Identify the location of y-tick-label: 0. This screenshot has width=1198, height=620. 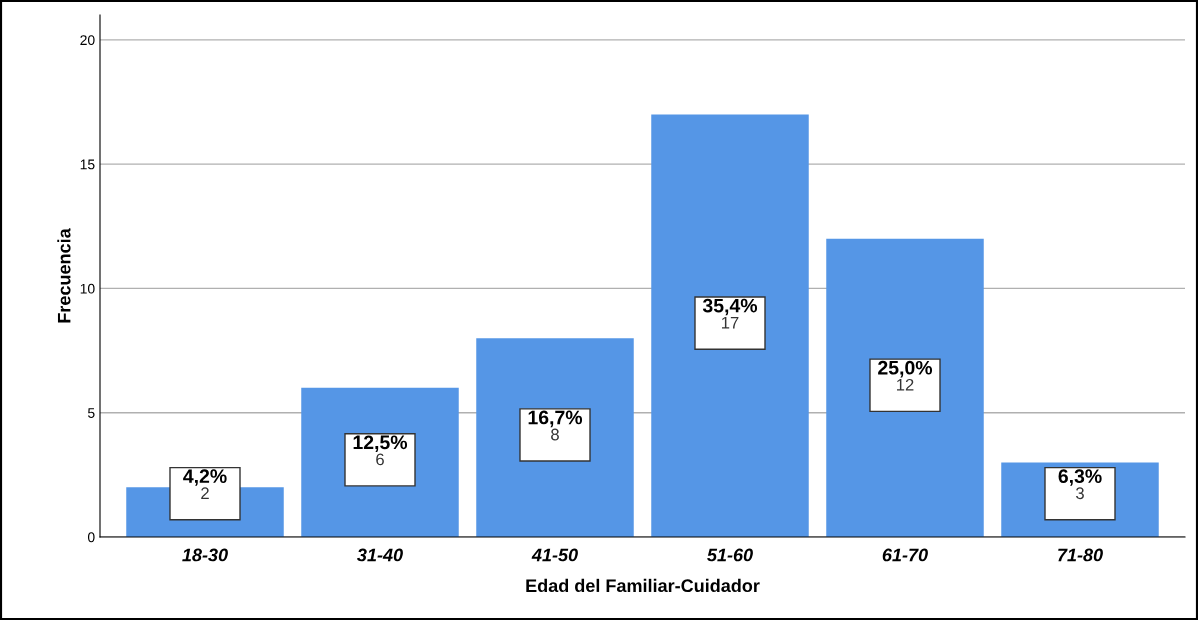
(91, 537).